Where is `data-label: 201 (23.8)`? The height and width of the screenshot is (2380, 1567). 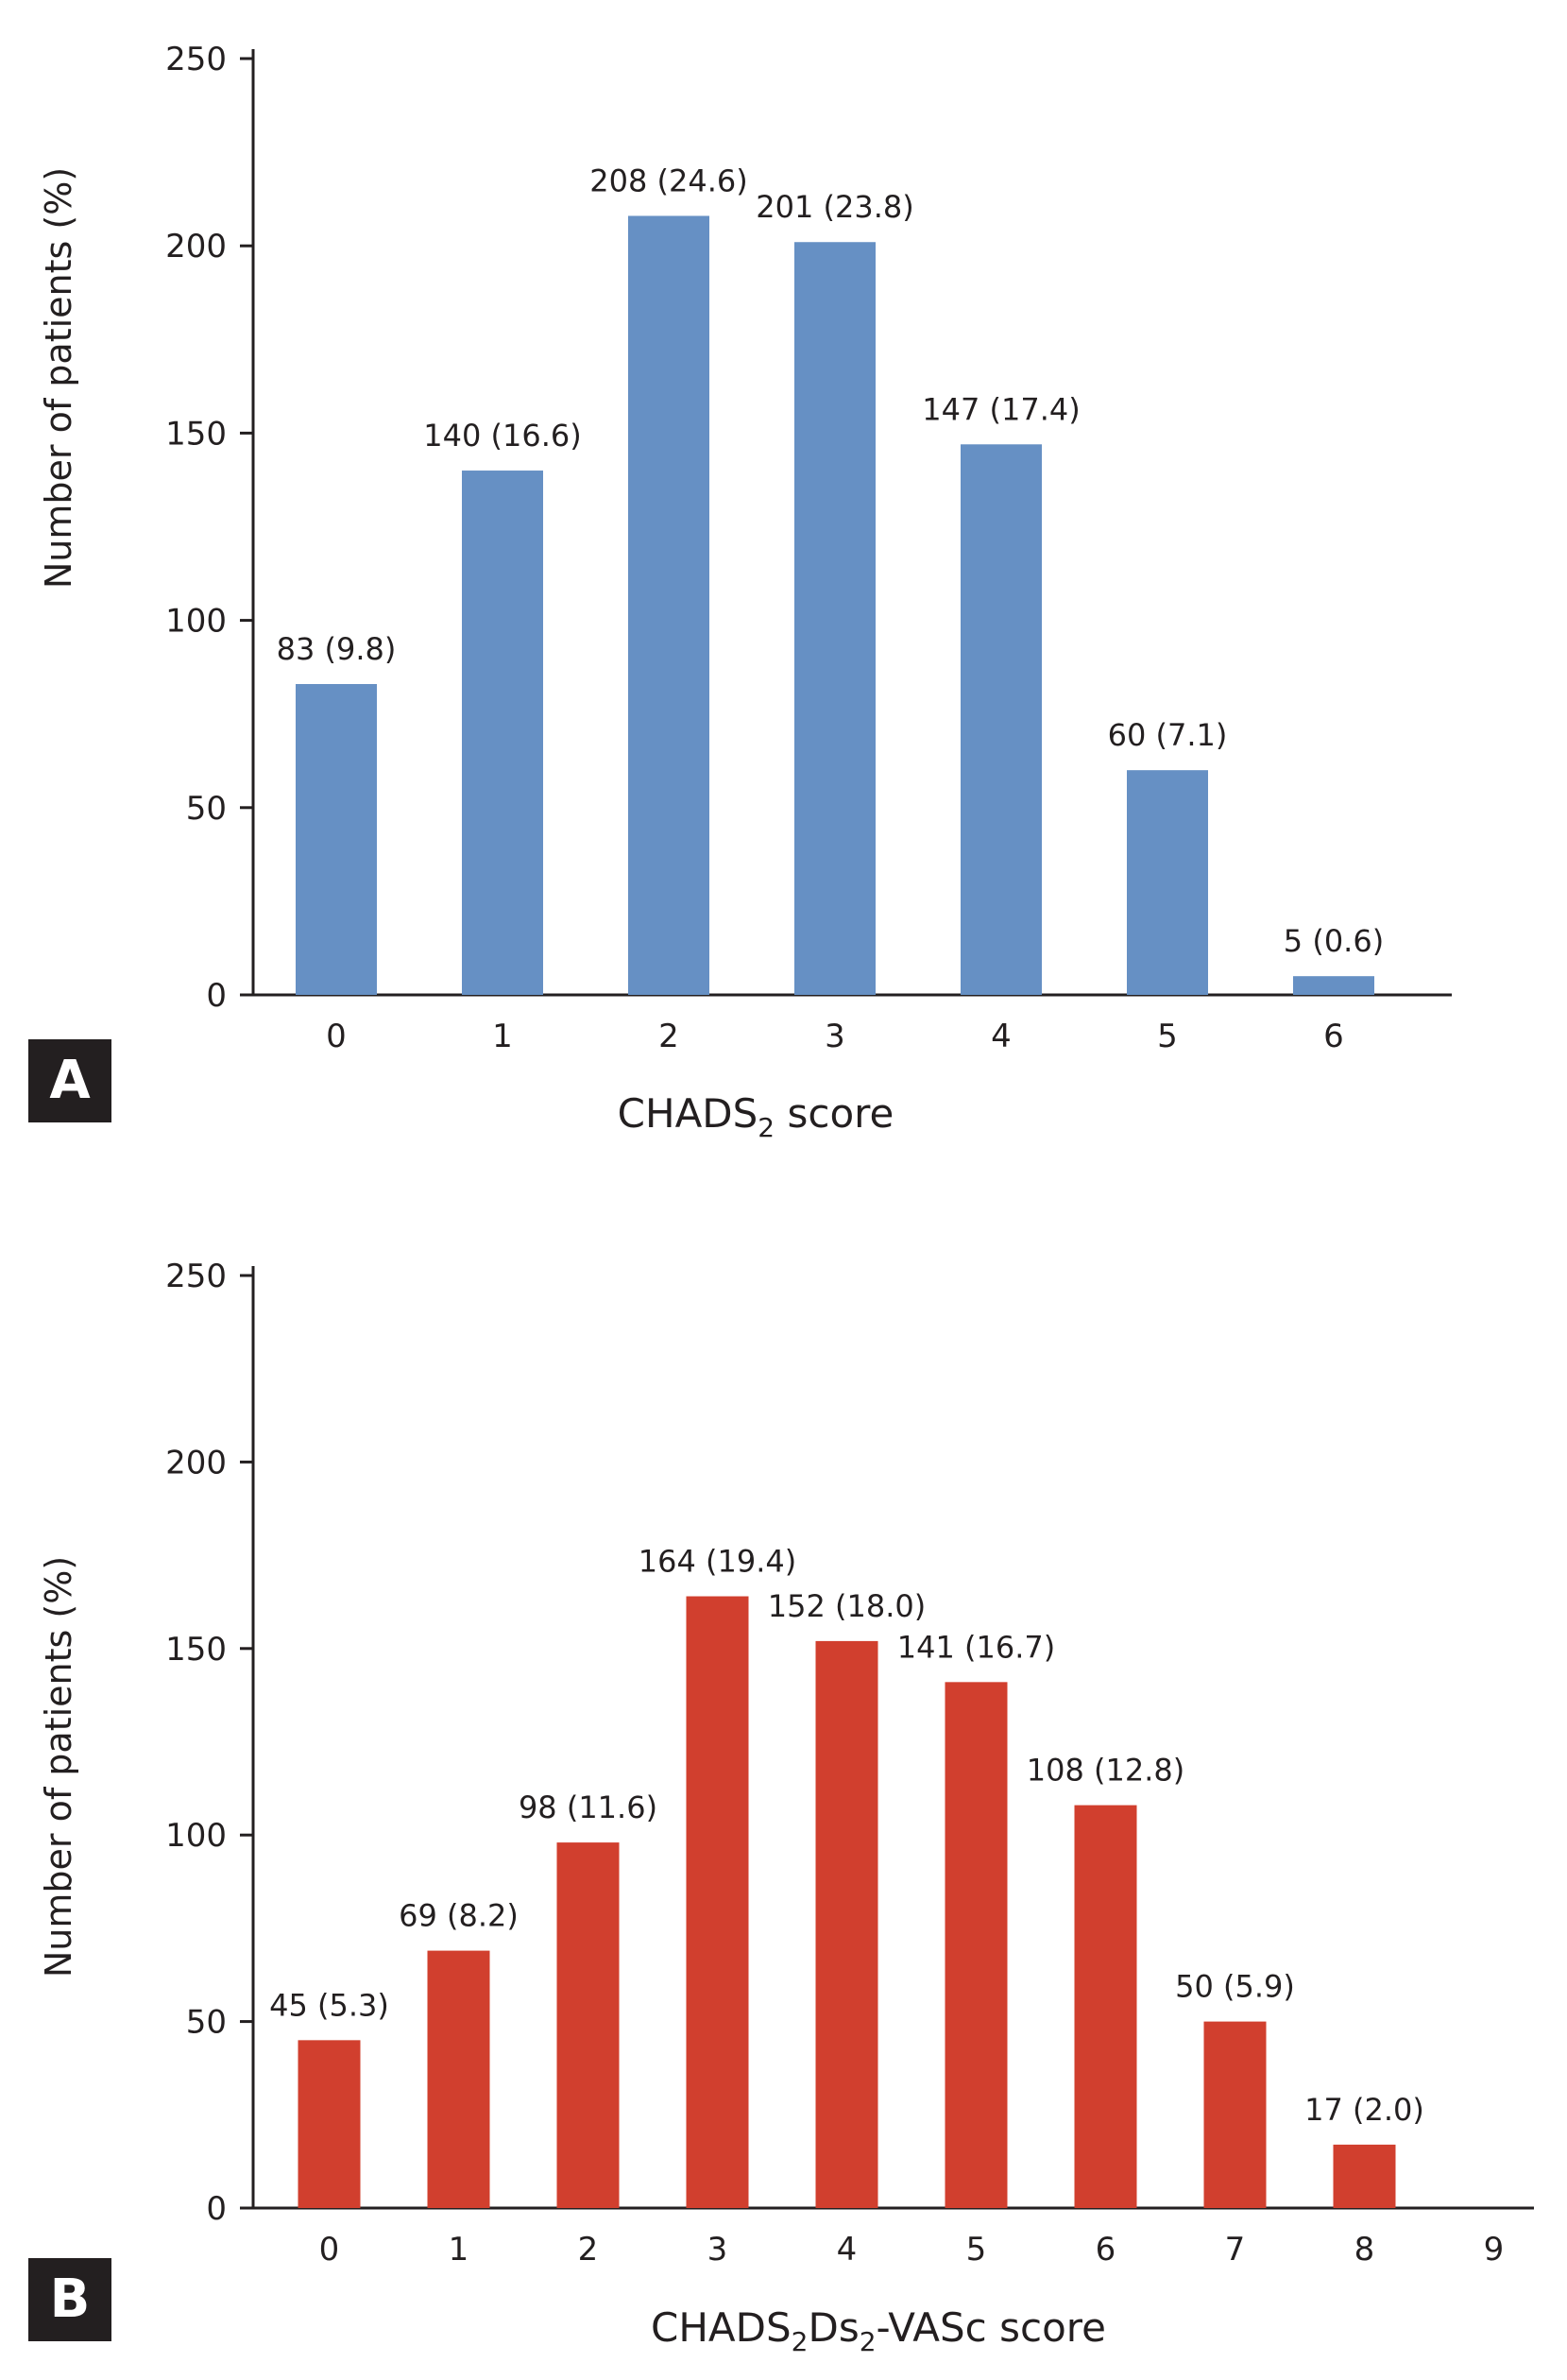 data-label: 201 (23.8) is located at coordinates (834, 207).